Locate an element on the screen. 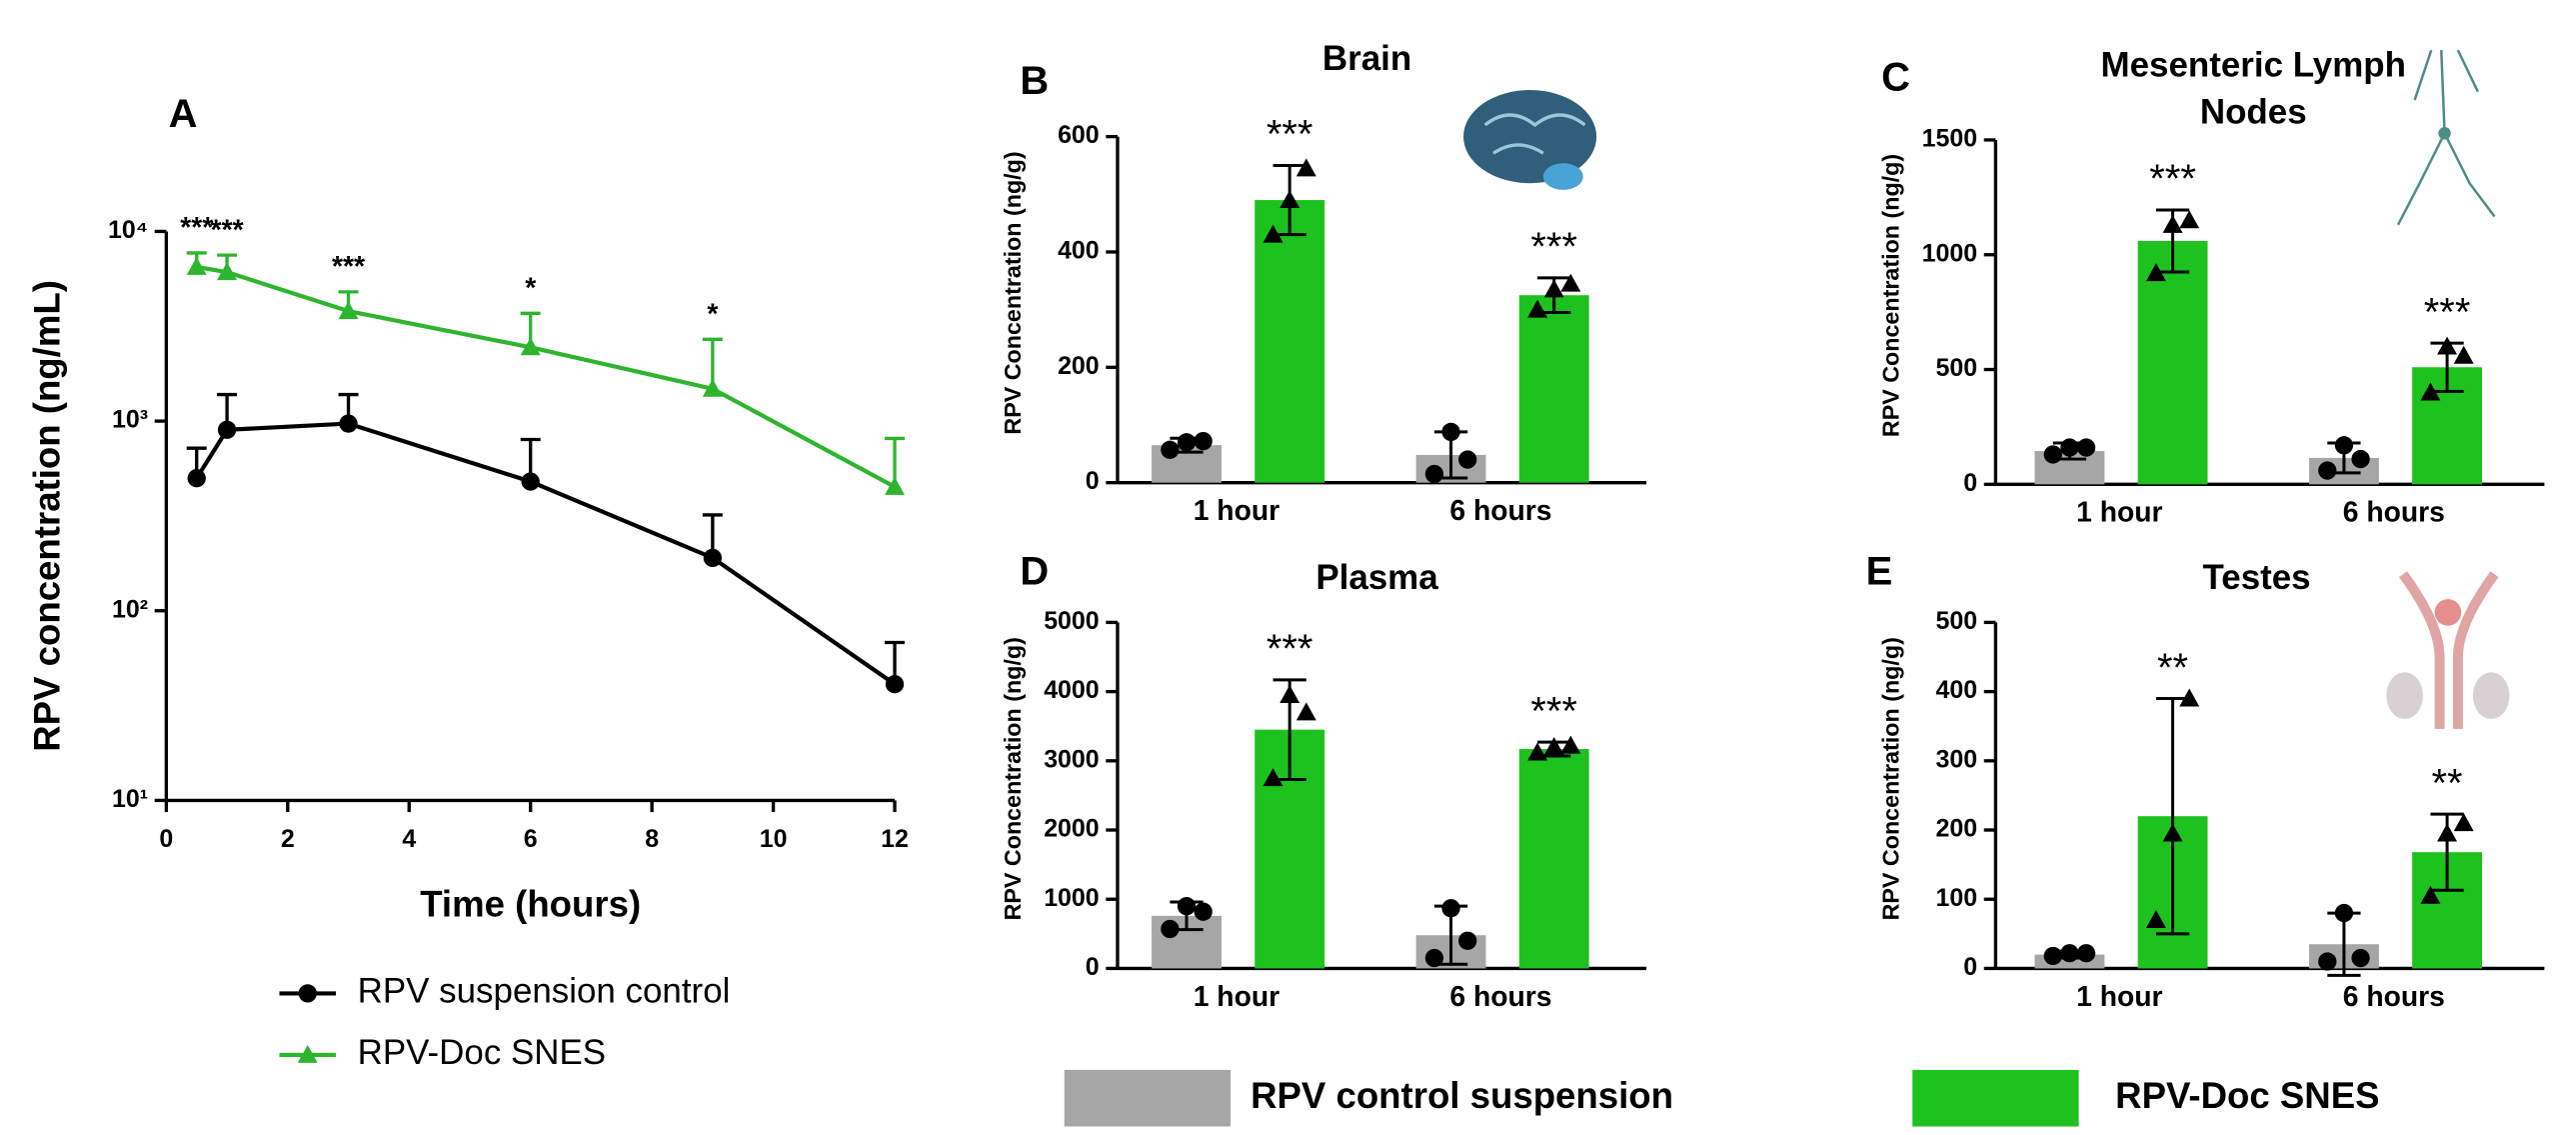 The image size is (2576, 1135). y-tick-label: 500 is located at coordinates (1956, 368).